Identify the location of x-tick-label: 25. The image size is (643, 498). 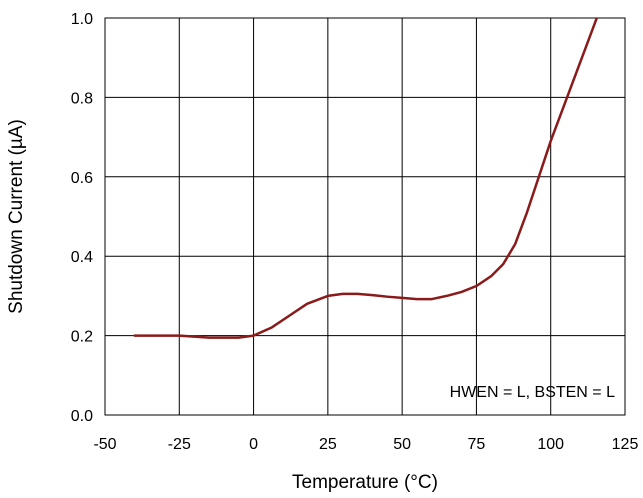
(328, 444).